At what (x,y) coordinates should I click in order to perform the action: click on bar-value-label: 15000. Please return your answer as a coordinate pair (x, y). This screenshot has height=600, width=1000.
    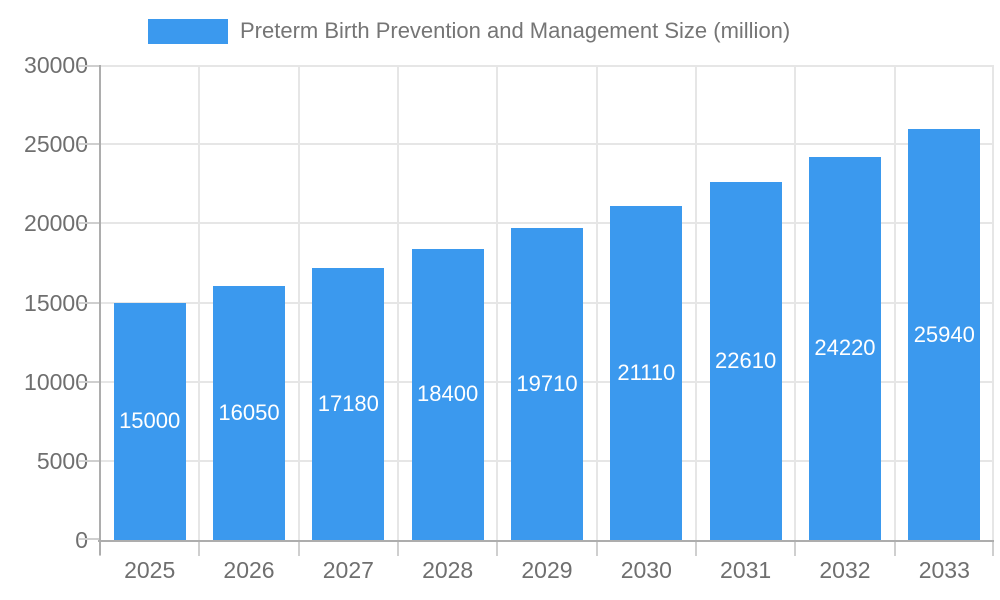
    Looking at the image, I should click on (150, 421).